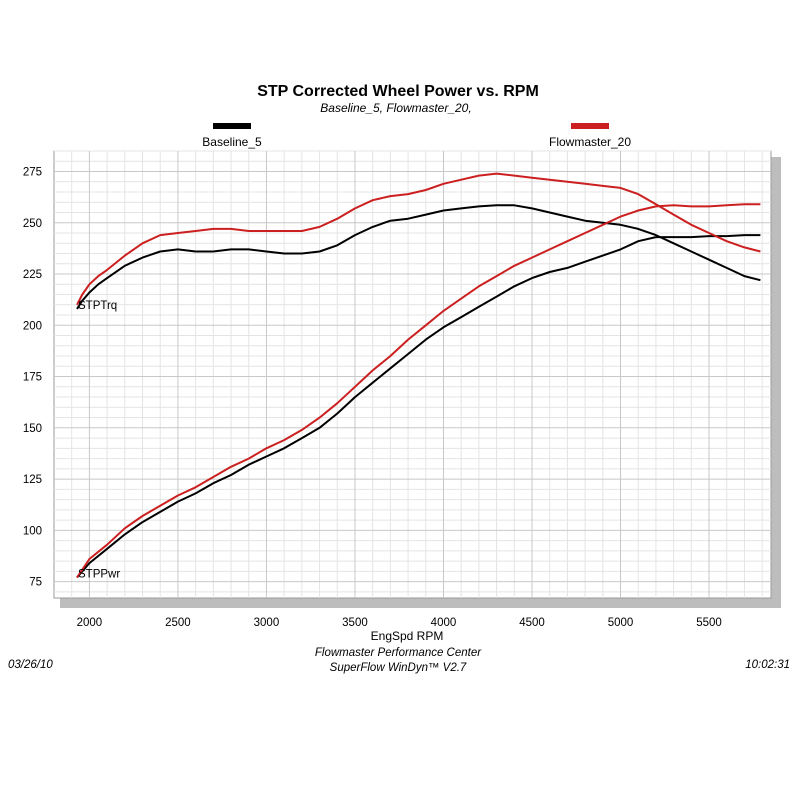  Describe the element at coordinates (32, 480) in the screenshot. I see `y-tick-label: 125` at that location.